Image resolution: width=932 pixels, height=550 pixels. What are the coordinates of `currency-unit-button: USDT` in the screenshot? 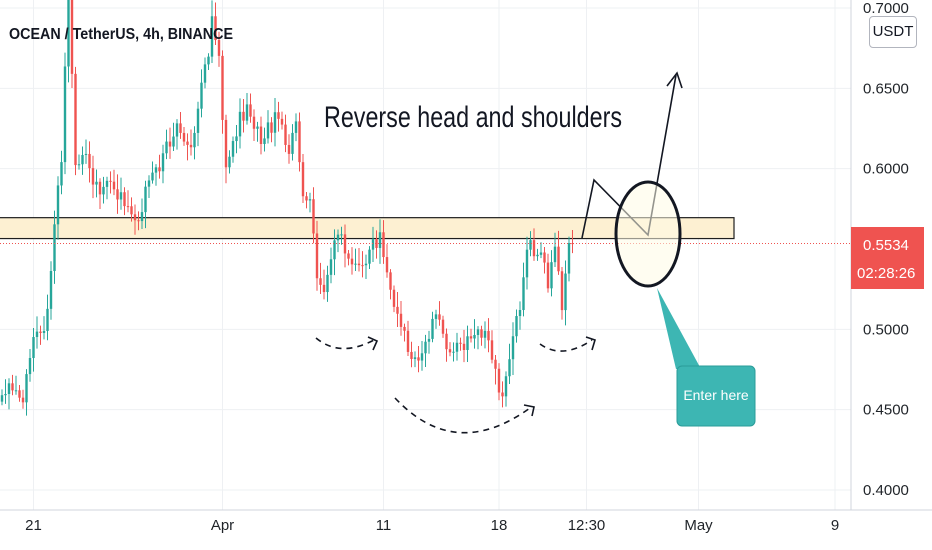 It's located at (893, 32).